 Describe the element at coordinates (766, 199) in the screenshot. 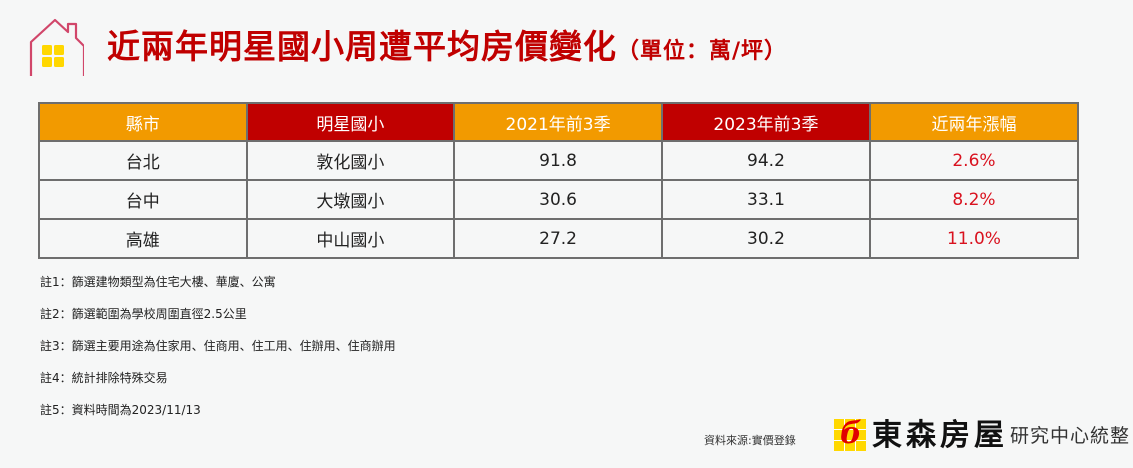

I see `cell-price-2023: 33.1` at that location.